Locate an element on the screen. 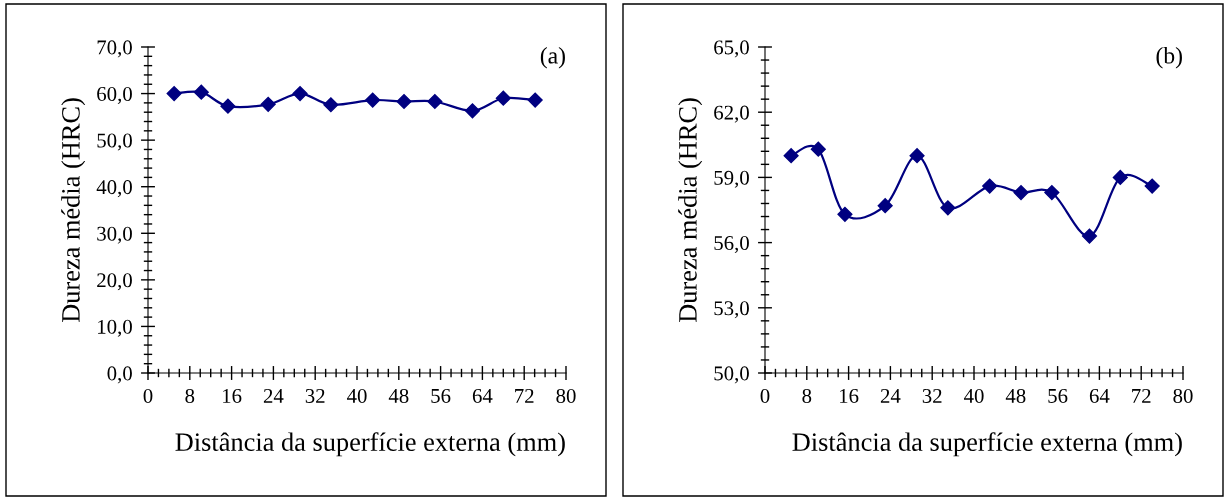 The image size is (1225, 502). y-tick-label: 62,0 is located at coordinates (731, 114).